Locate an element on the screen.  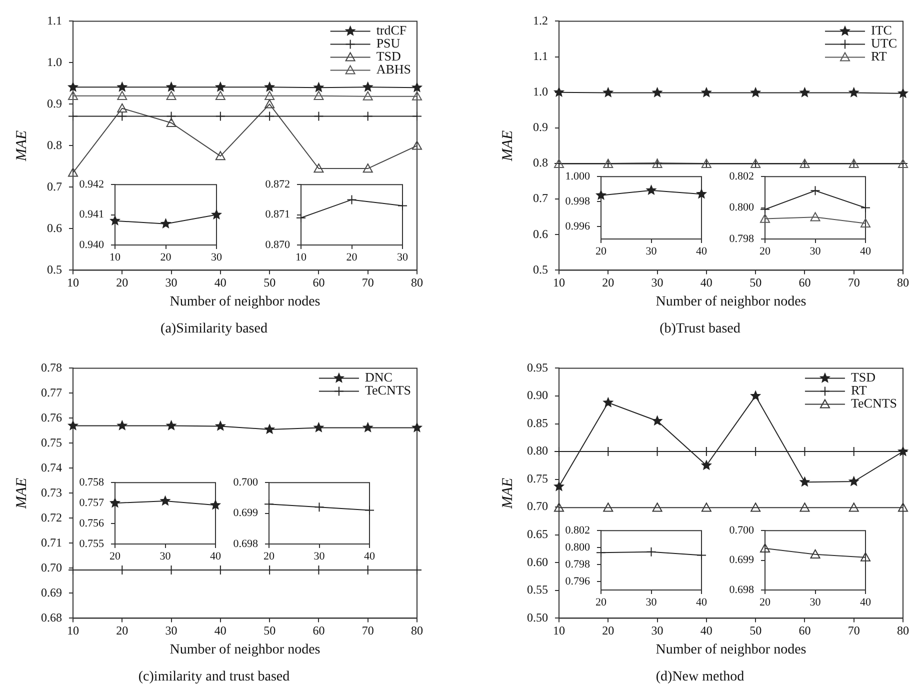
legend-label: RT is located at coordinates (858, 390).